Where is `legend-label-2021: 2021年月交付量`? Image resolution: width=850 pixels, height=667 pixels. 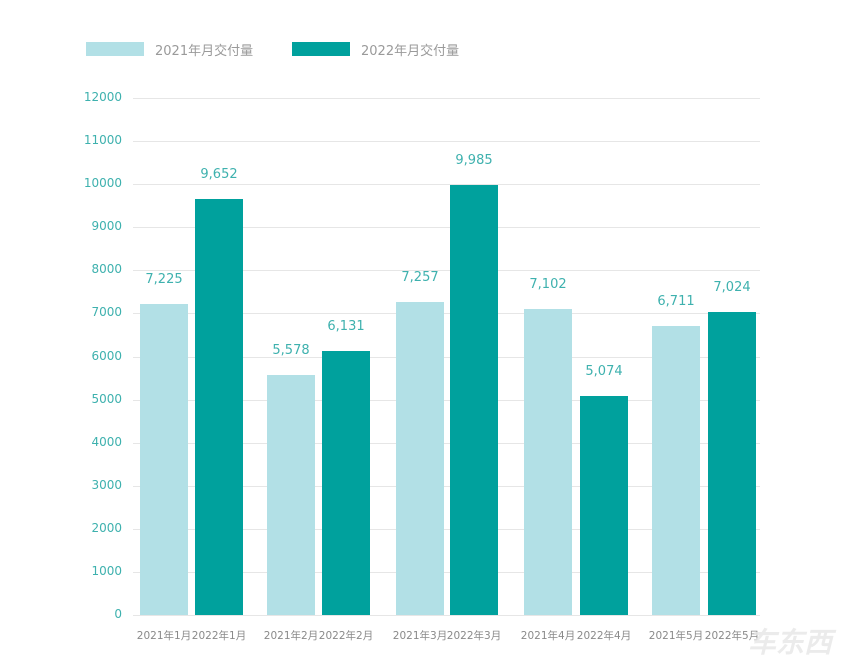
legend-label-2021: 2021年月交付量 is located at coordinates (204, 51).